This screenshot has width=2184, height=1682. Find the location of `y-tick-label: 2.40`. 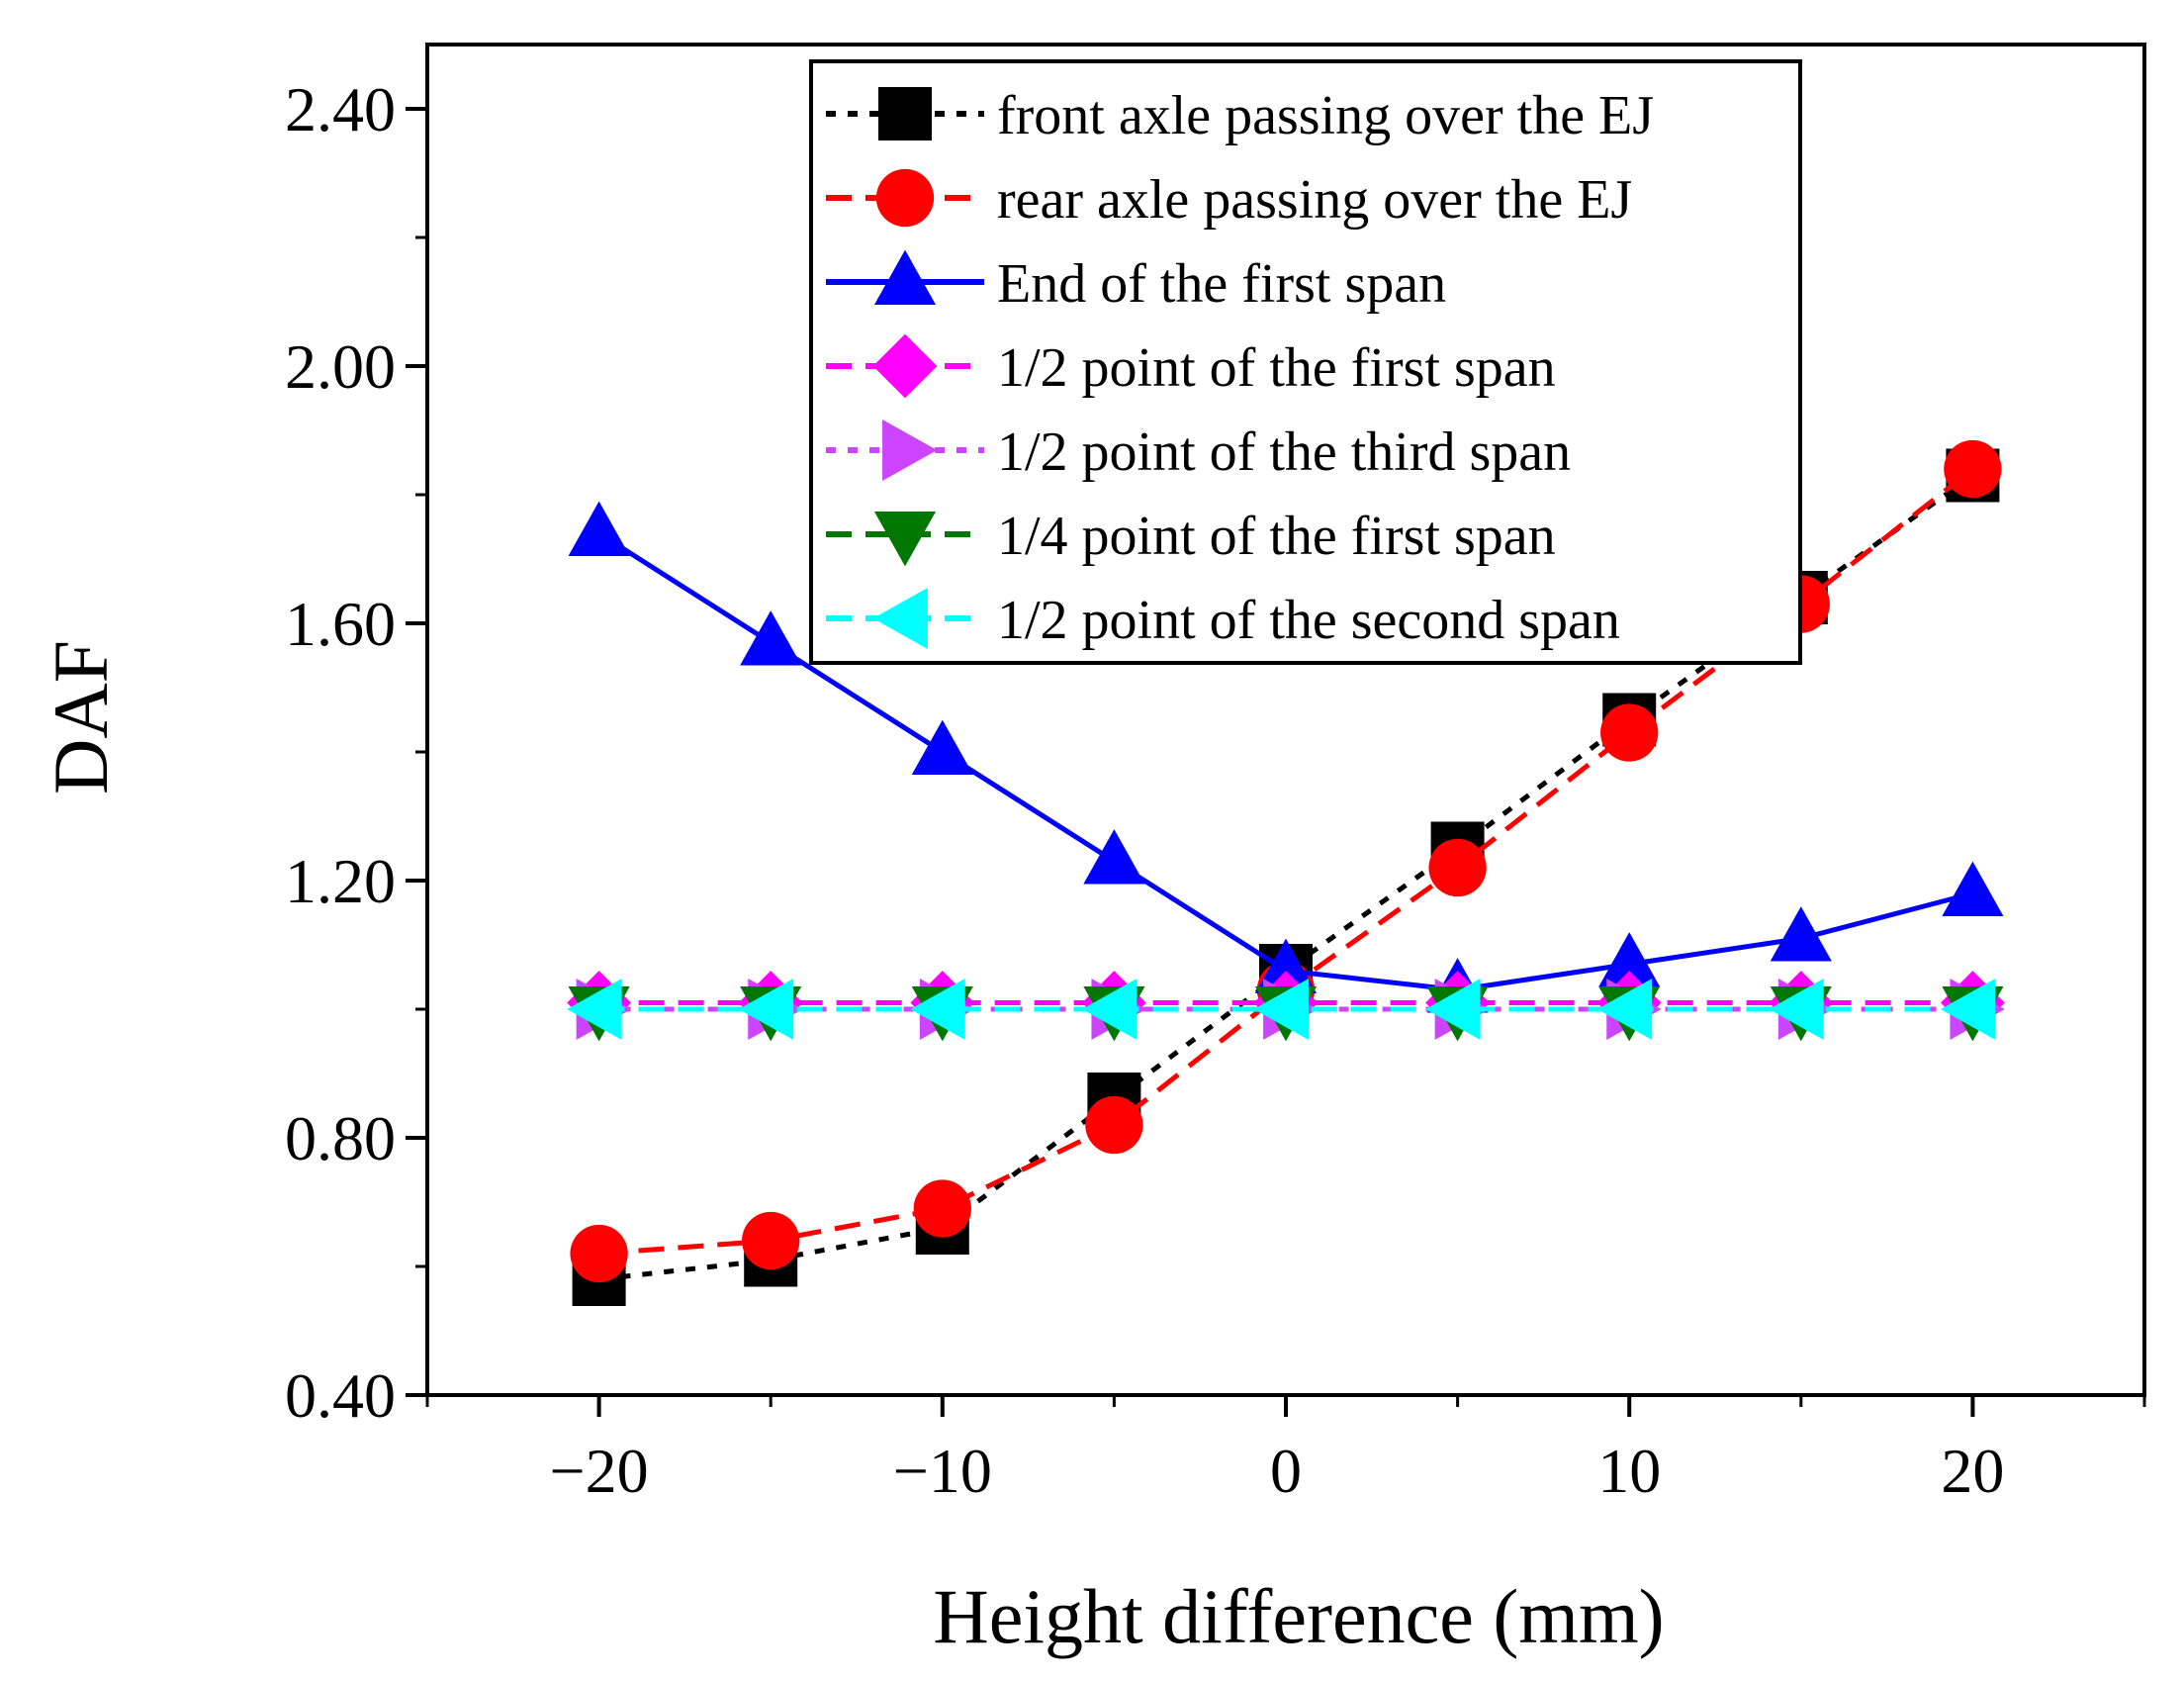

y-tick-label: 2.40 is located at coordinates (340, 109).